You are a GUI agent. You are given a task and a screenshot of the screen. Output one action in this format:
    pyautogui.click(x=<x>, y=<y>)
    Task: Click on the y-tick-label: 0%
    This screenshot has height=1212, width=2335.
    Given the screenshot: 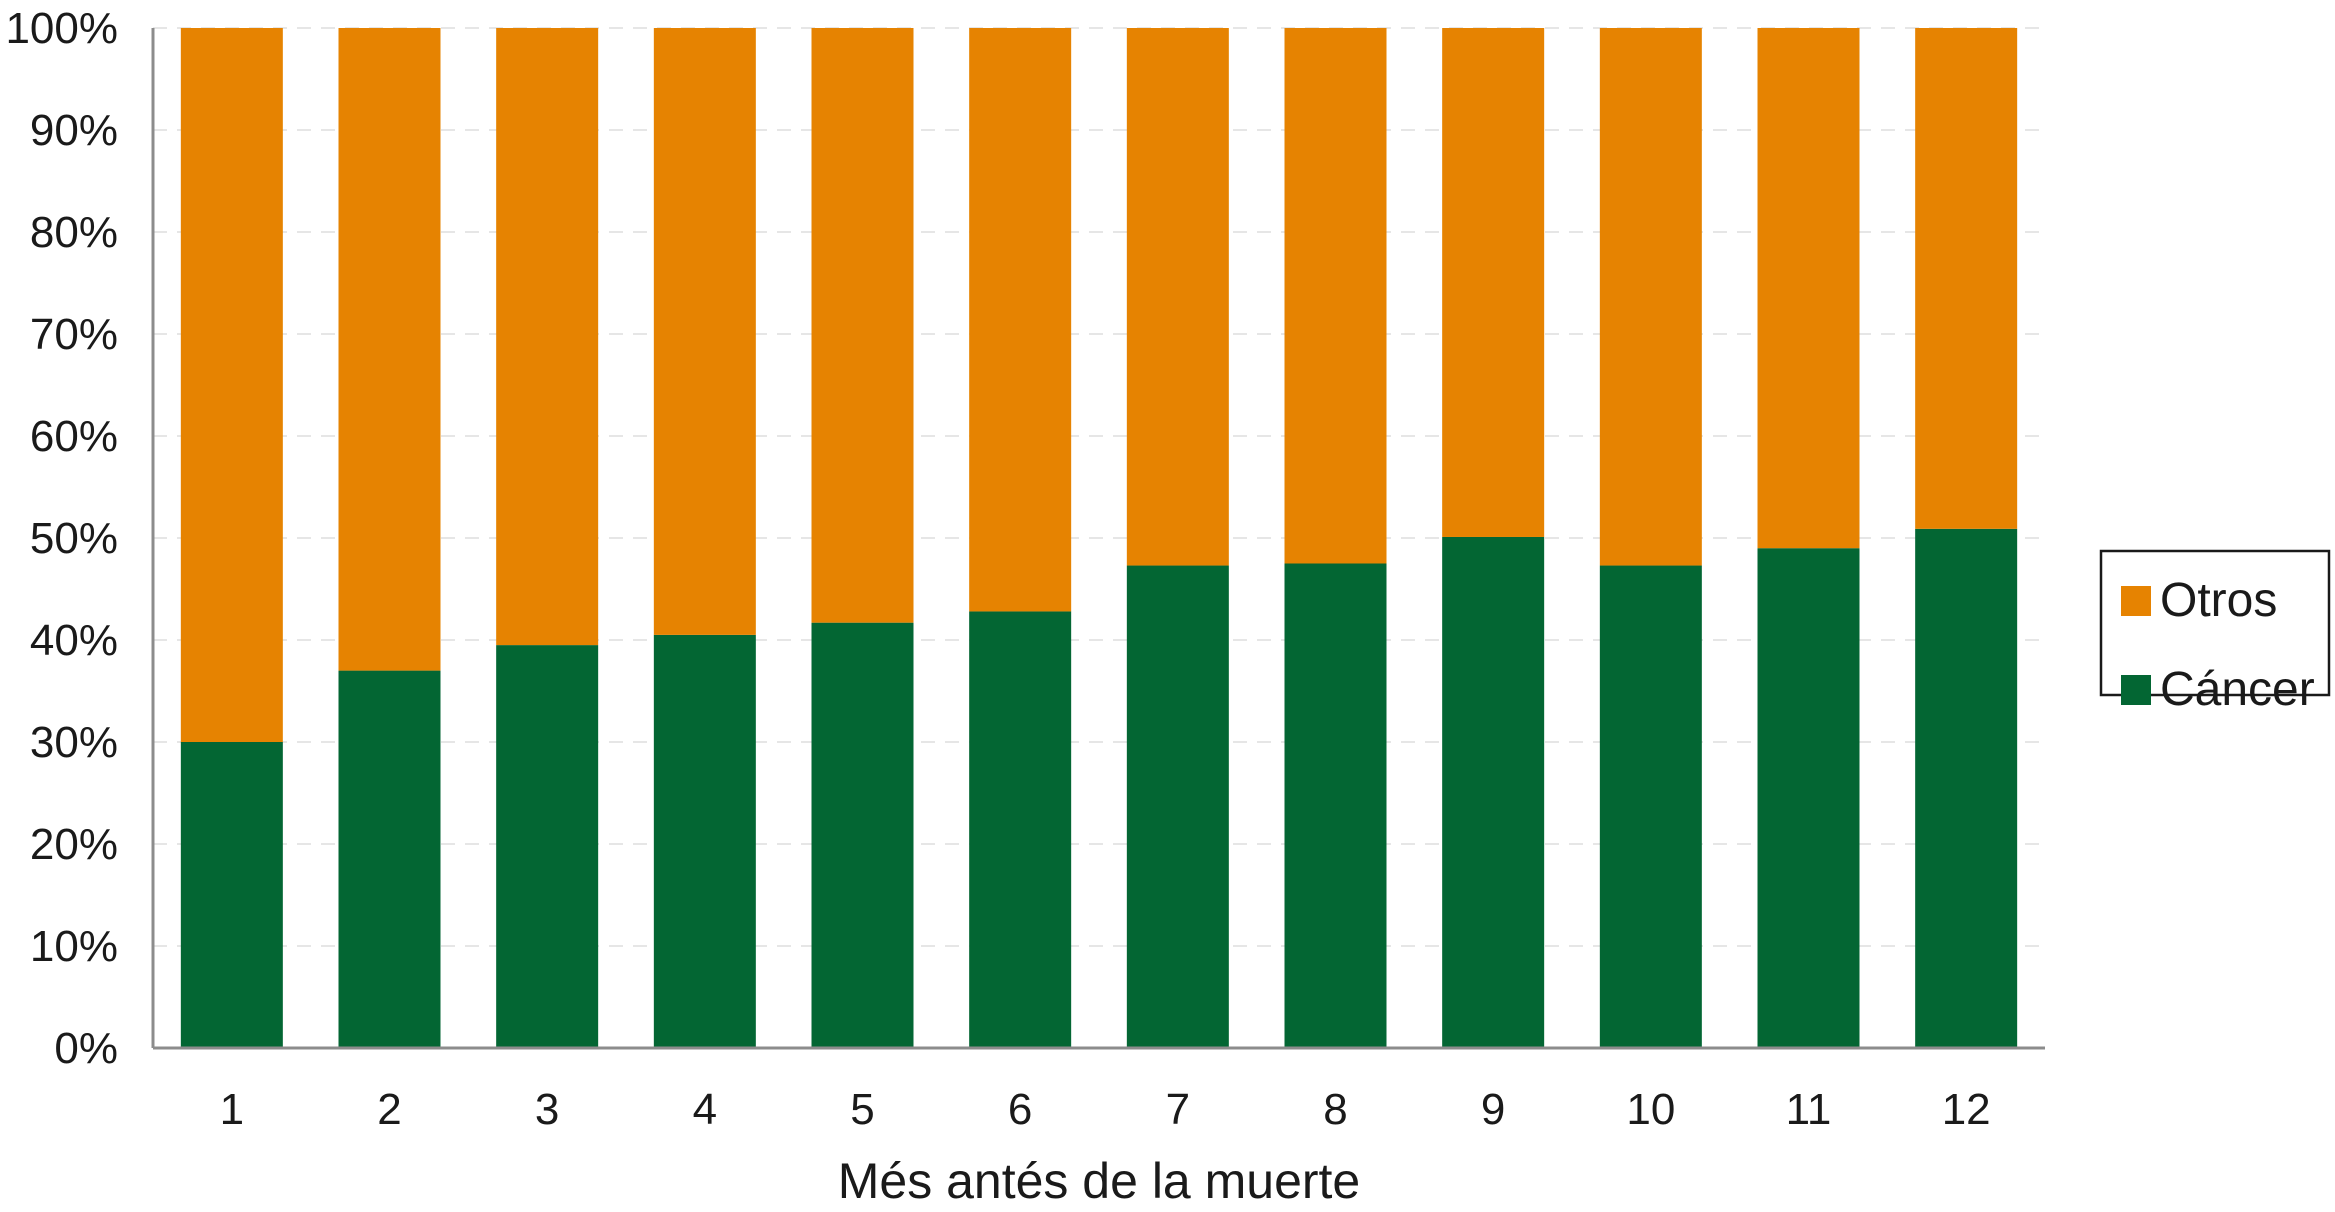 What is the action you would take?
    pyautogui.click(x=86, y=1048)
    